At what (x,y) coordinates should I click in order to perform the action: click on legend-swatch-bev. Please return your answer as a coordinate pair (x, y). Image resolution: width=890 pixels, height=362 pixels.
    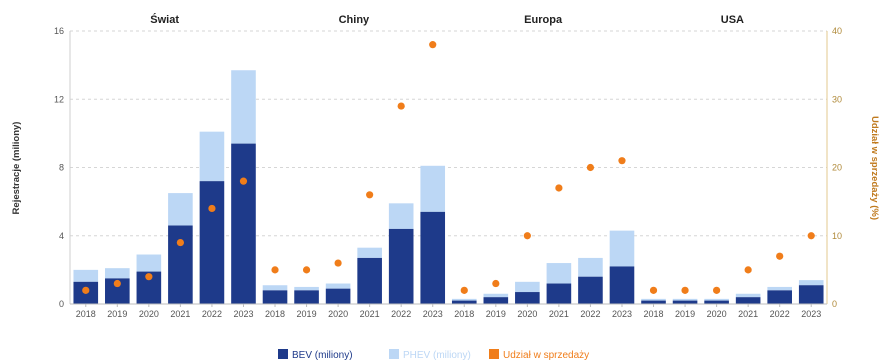
    Looking at the image, I should click on (283, 354).